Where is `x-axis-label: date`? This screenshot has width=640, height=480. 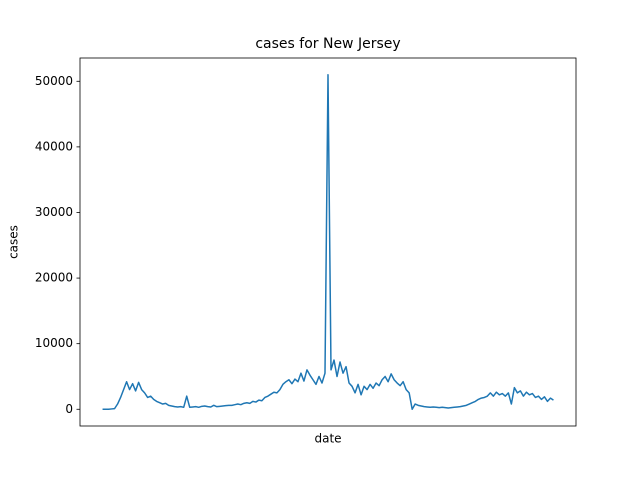 x-axis-label: date is located at coordinates (327, 439).